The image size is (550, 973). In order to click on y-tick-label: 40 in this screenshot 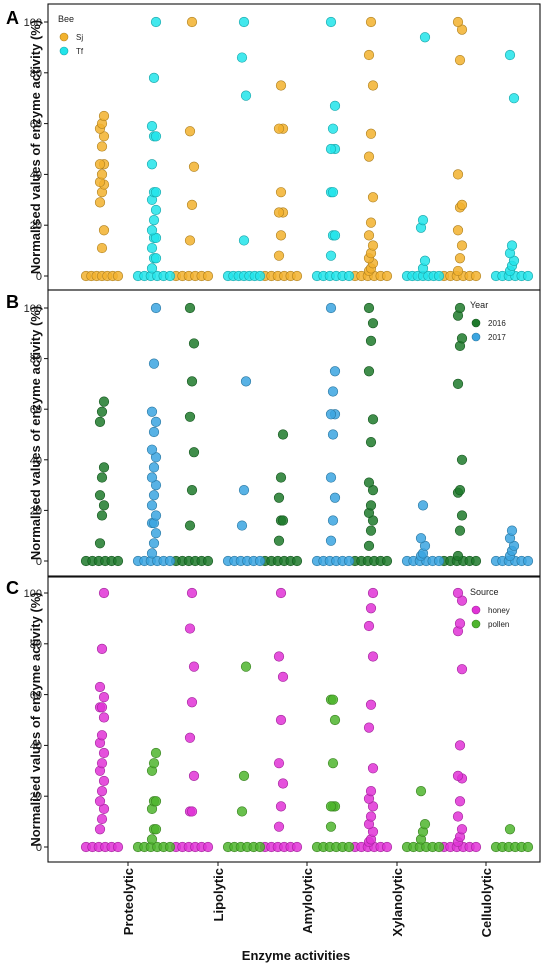, I will do `click(36, 461)`.